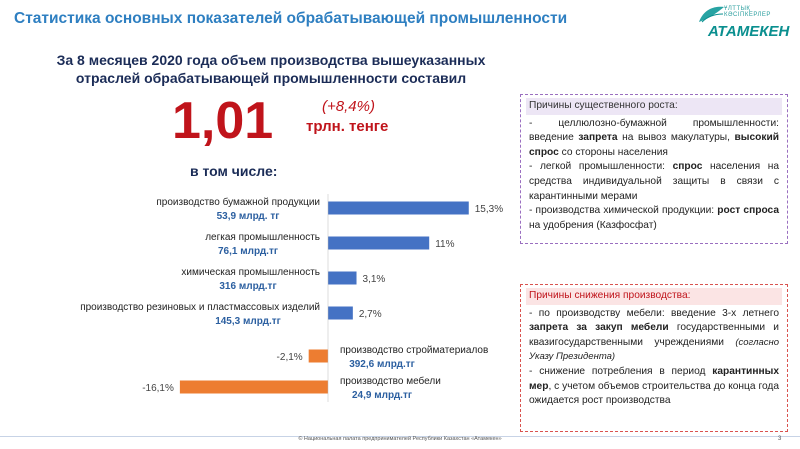  I want to click on reason-text: - производства химической продукции:, so click(623, 211).